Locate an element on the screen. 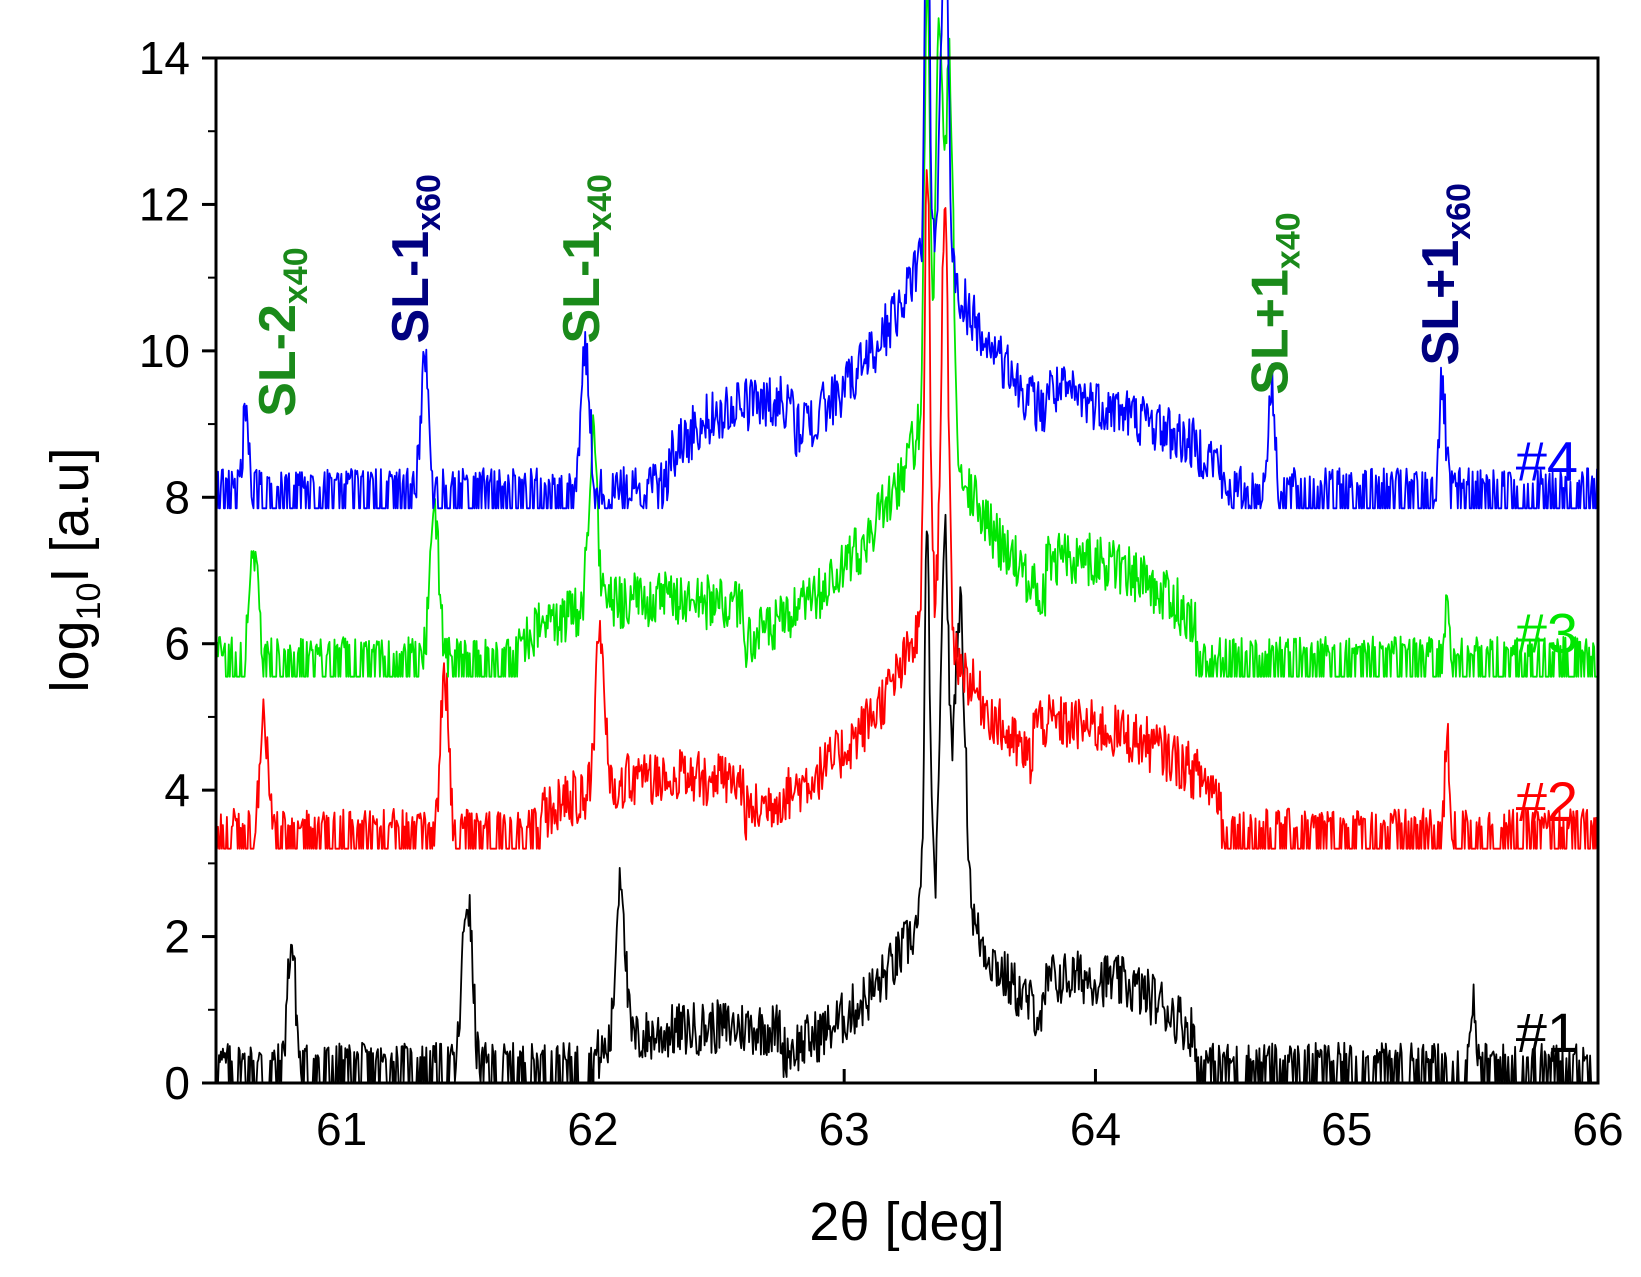 This screenshot has height=1277, width=1641. annotation-1: SL-2x40 is located at coordinates (282, 331).